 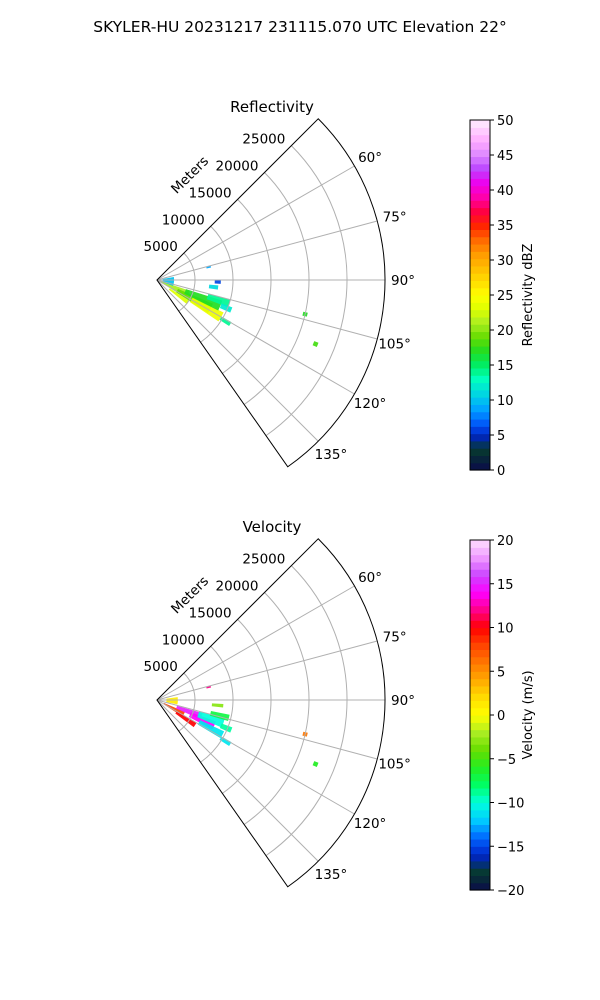 I want to click on reflectivity-title: Reflectivity, so click(x=272, y=107).